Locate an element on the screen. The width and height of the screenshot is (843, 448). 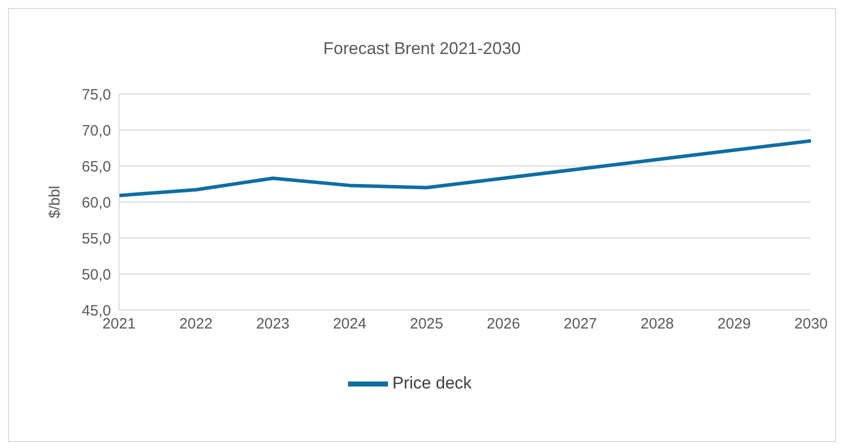
y-tick-label: 60,0 is located at coordinates (96, 203).